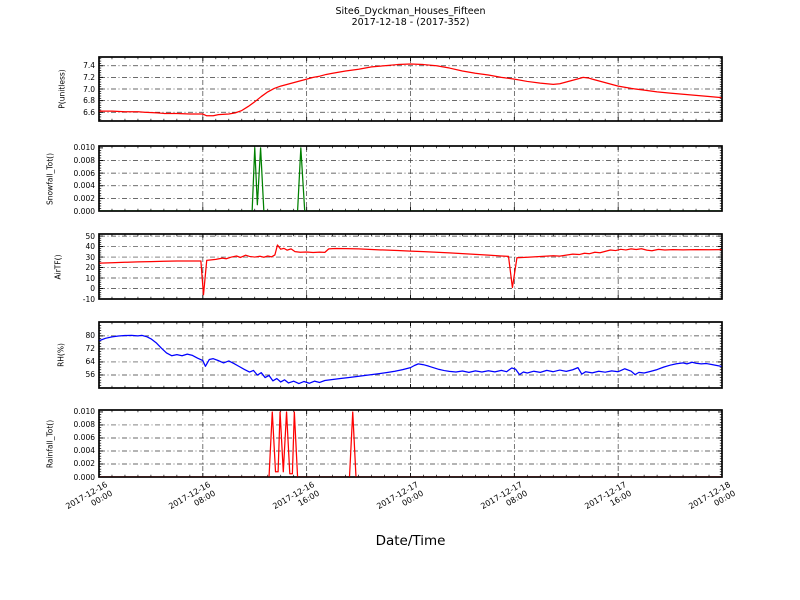  Describe the element at coordinates (89, 77) in the screenshot. I see `y-tick-label: 7.2` at that location.